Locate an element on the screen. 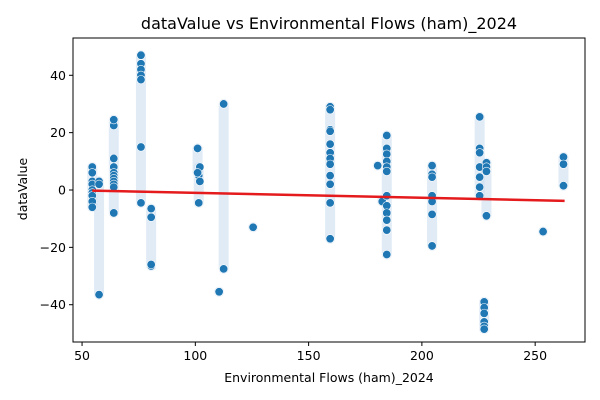 Image resolution: width=600 pixels, height=400 pixels. y-tick-label: −40 is located at coordinates (53, 304).